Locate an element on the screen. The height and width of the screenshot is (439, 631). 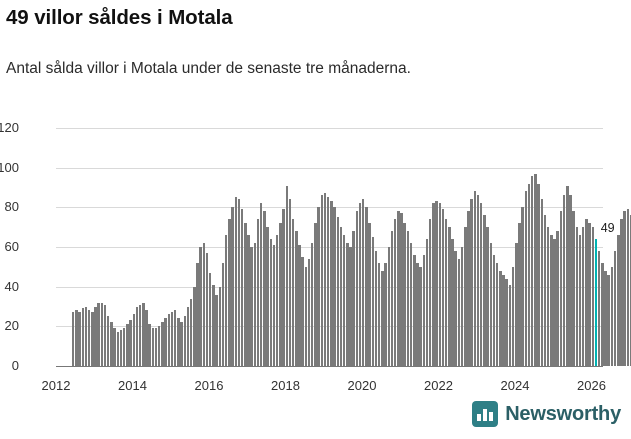
x-tick-label: 2020 is located at coordinates (362, 385).